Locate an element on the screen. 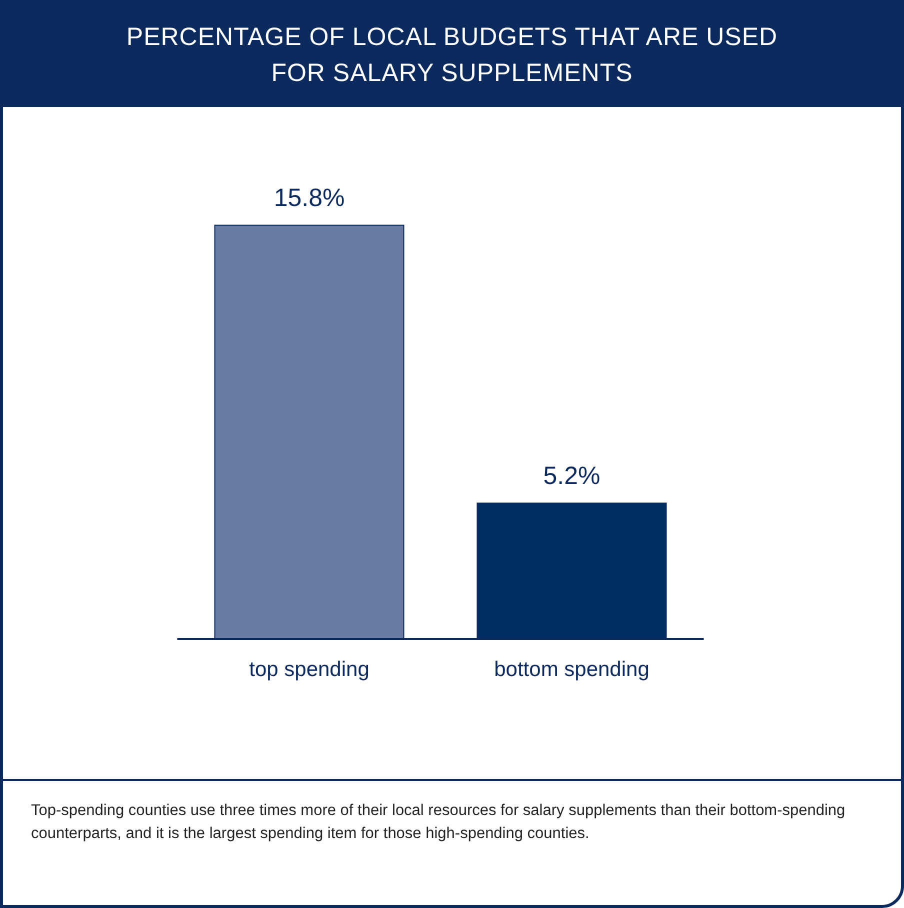 This screenshot has height=908, width=904. data-label: 5.2% is located at coordinates (571, 476).